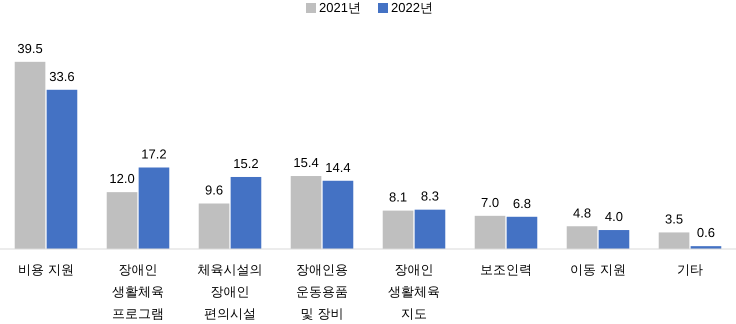 The height and width of the screenshot is (324, 736). What do you see at coordinates (340, 7) in the screenshot?
I see `legend-label: 2021년` at bounding box center [340, 7].